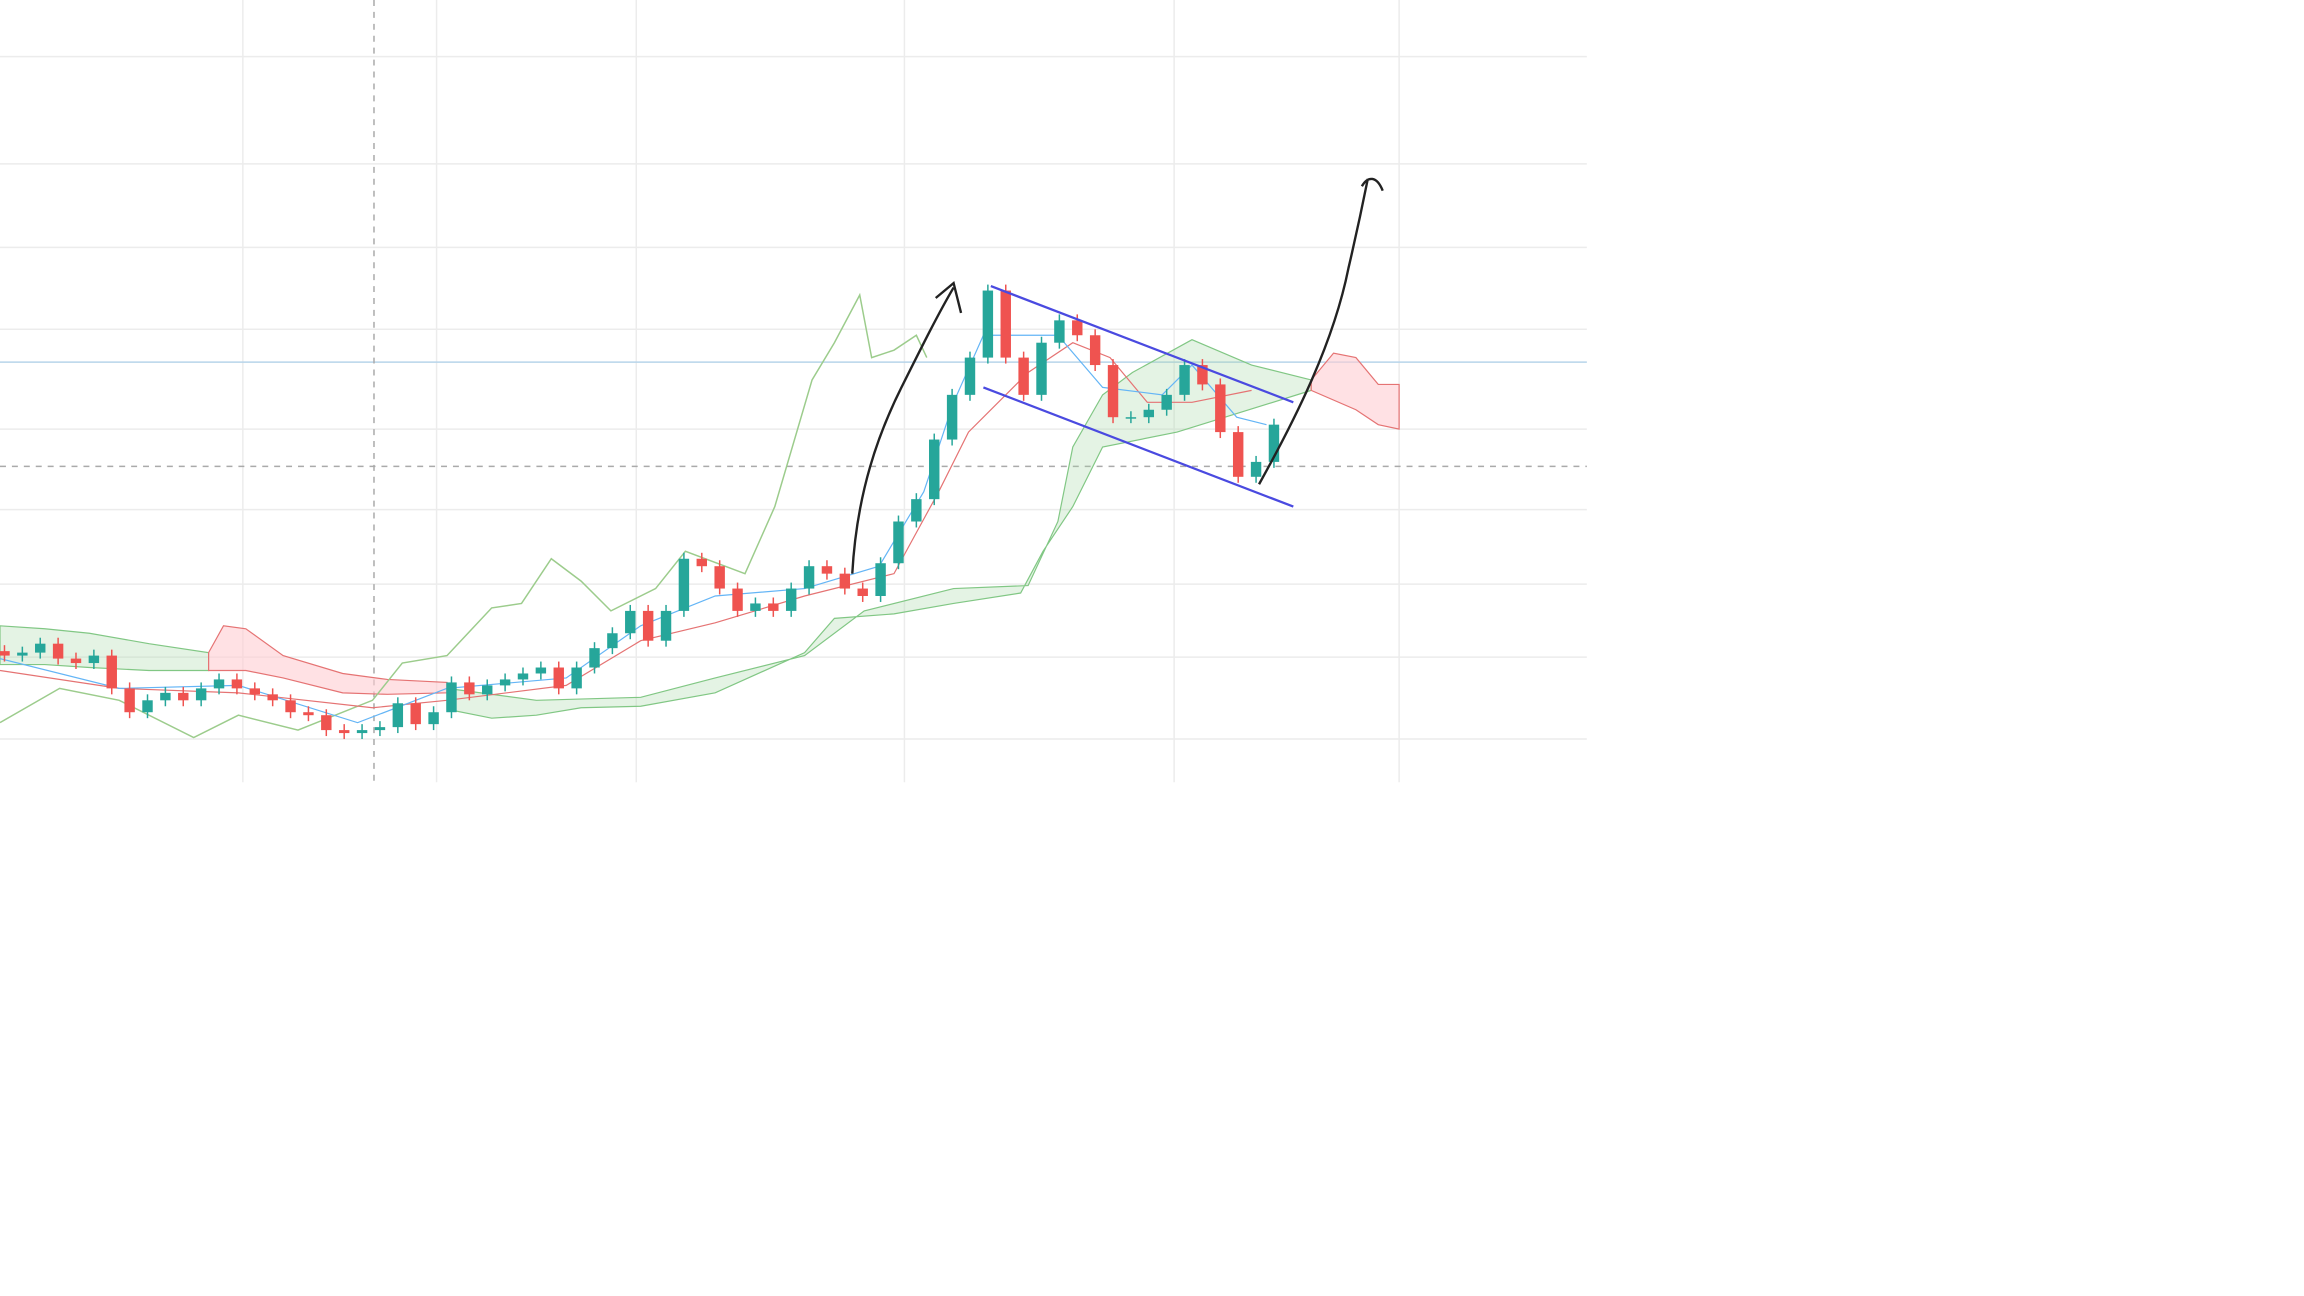  I want to click on lagging-line, so click(464, 515).